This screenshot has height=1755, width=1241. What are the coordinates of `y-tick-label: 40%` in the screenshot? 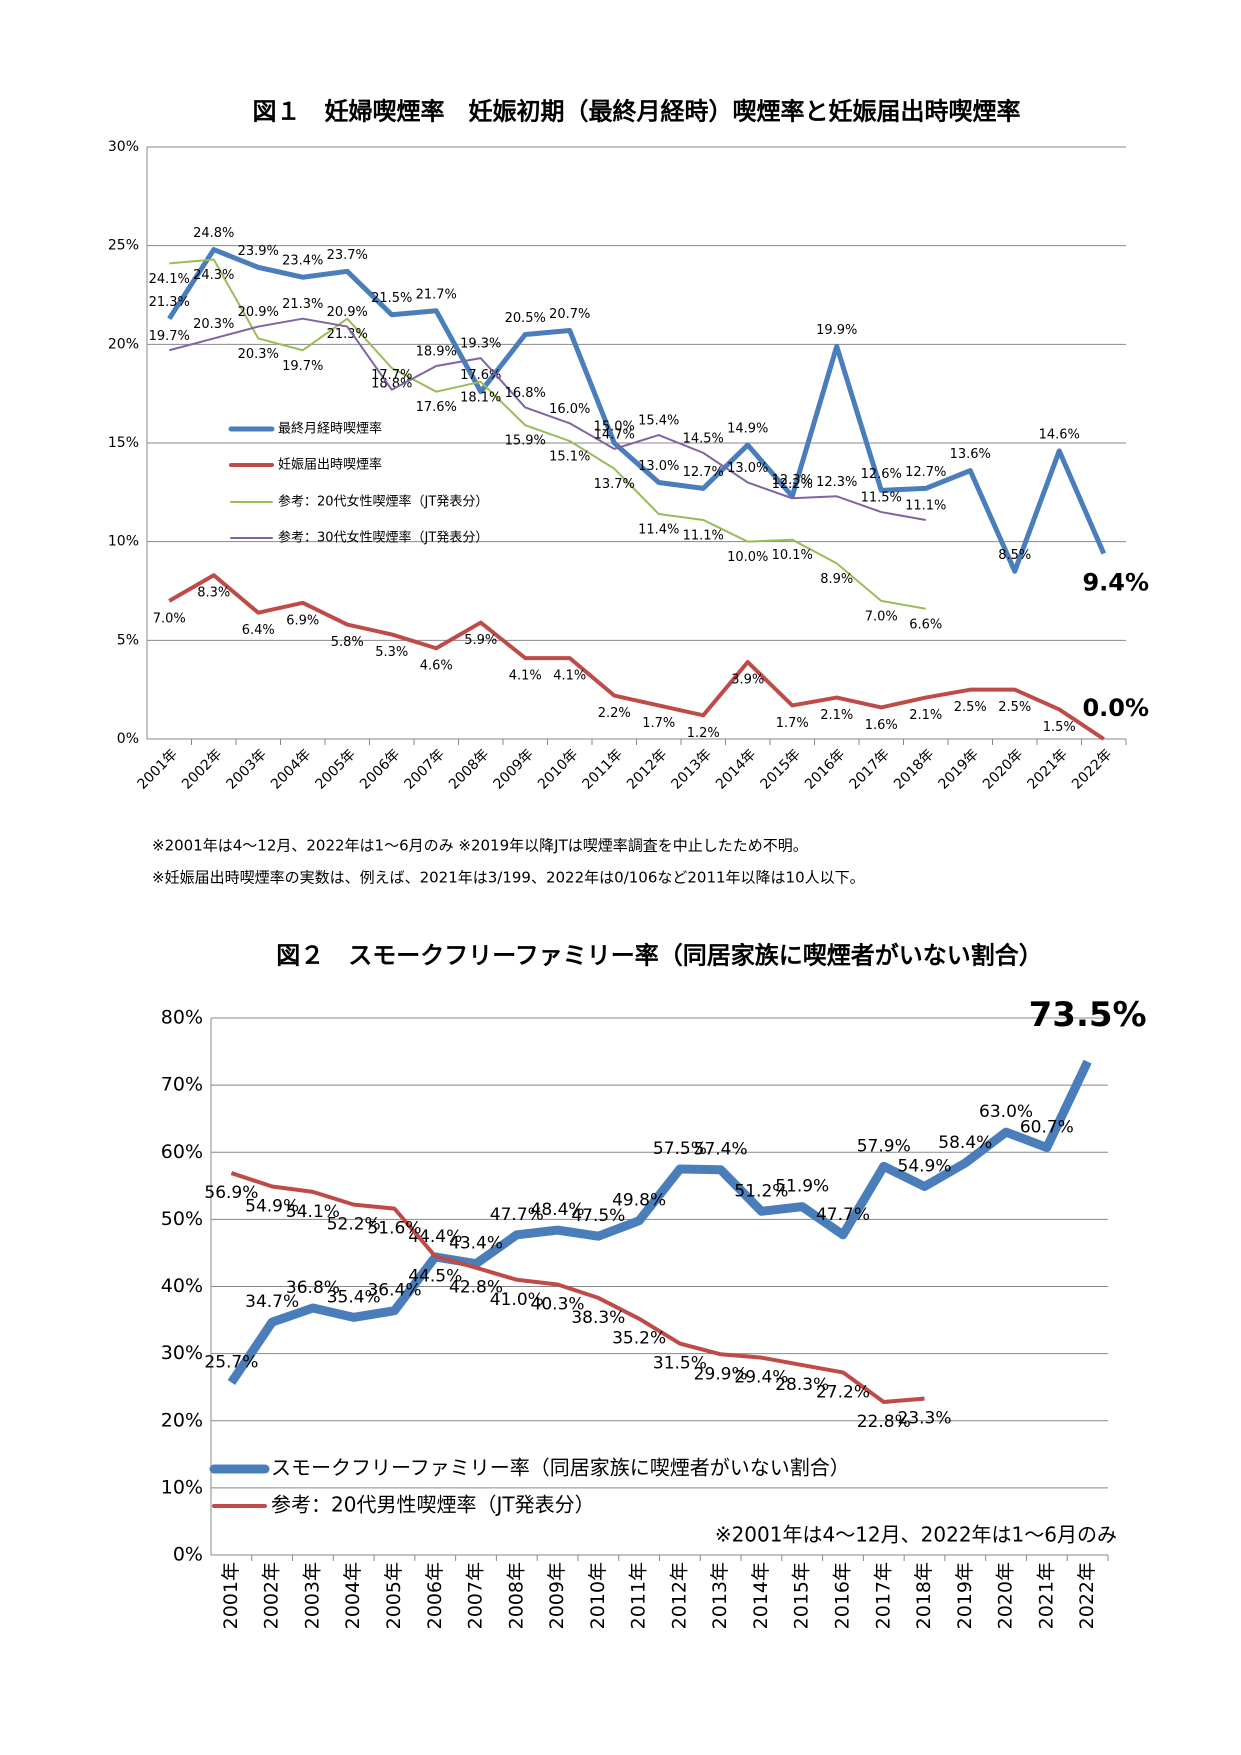 It's located at (182, 1286).